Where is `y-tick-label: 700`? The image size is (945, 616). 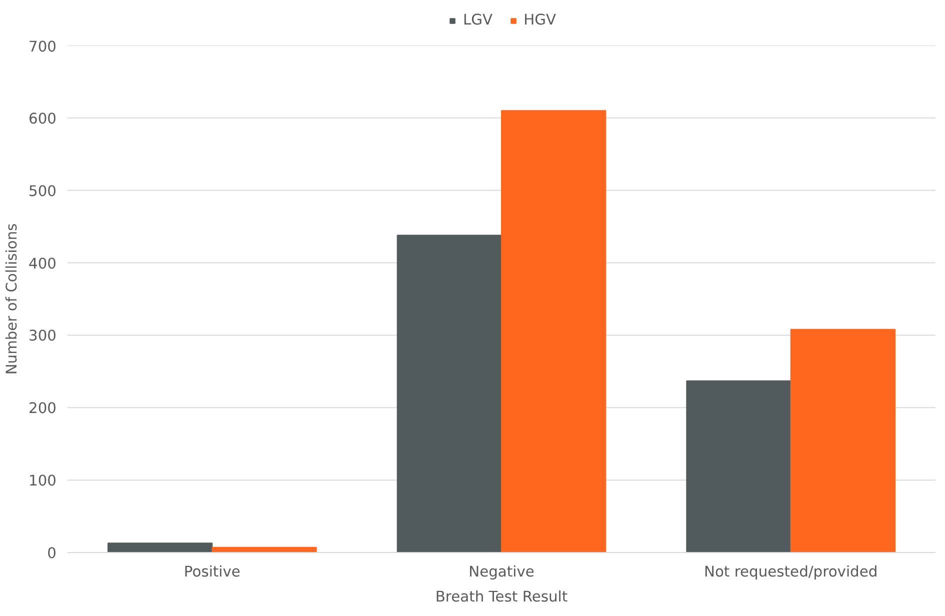 y-tick-label: 700 is located at coordinates (42, 47).